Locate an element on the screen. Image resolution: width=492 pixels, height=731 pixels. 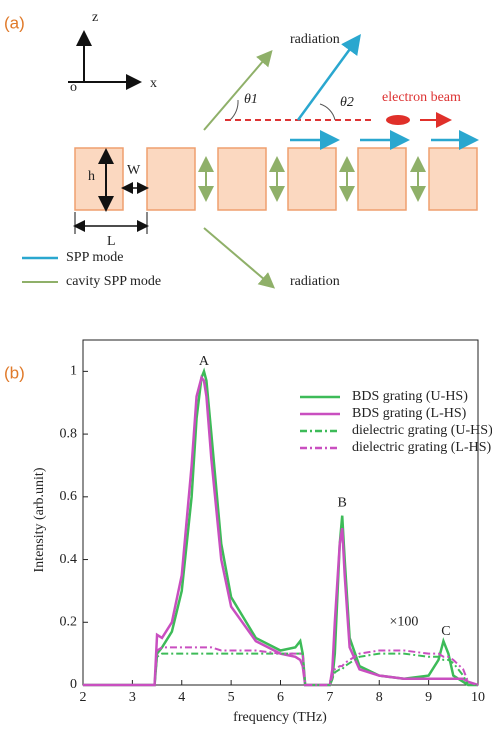
x-tick-label: 10 is located at coordinates (478, 697).